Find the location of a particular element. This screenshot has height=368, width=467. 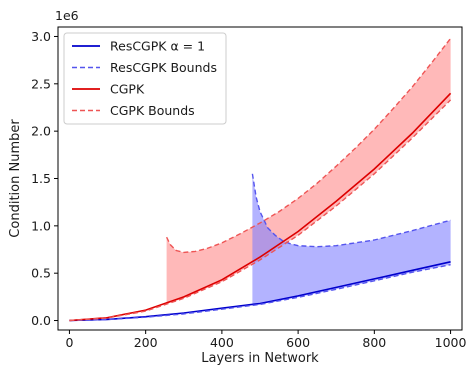

y-tick-label: 1.0 is located at coordinates (41, 225).